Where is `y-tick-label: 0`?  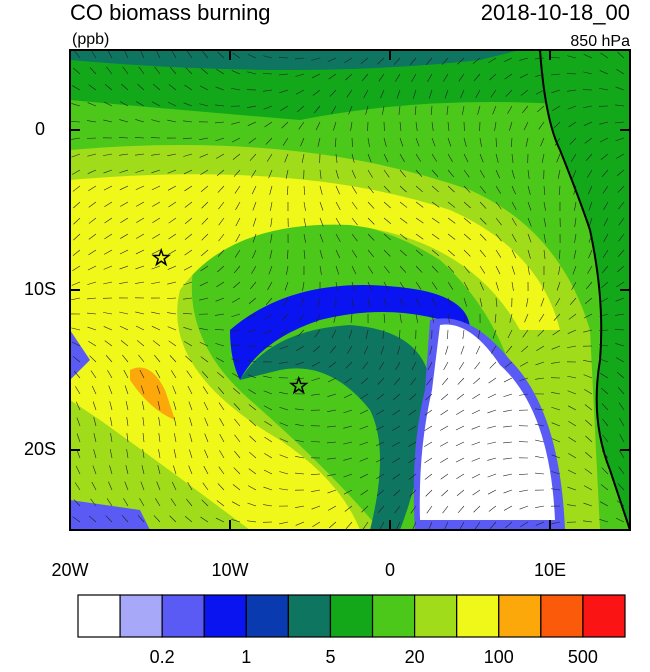 y-tick-label: 0 is located at coordinates (40, 129).